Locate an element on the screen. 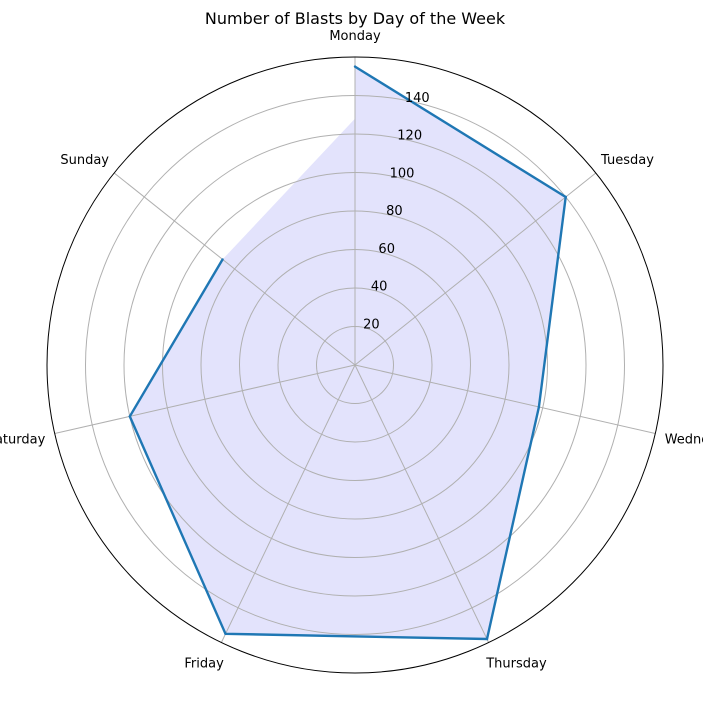 This screenshot has height=707, width=703. point-tuesday is located at coordinates (565, 197).